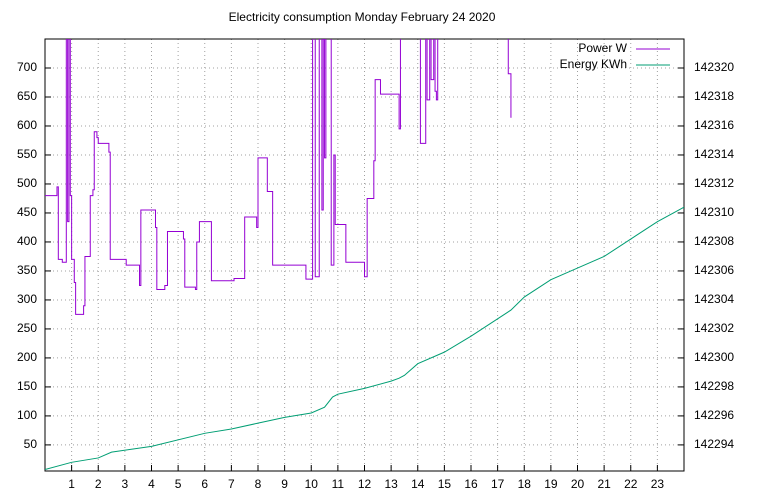 This screenshot has width=768, height=500. I want to click on y2-tick-label: 142312, so click(714, 183).